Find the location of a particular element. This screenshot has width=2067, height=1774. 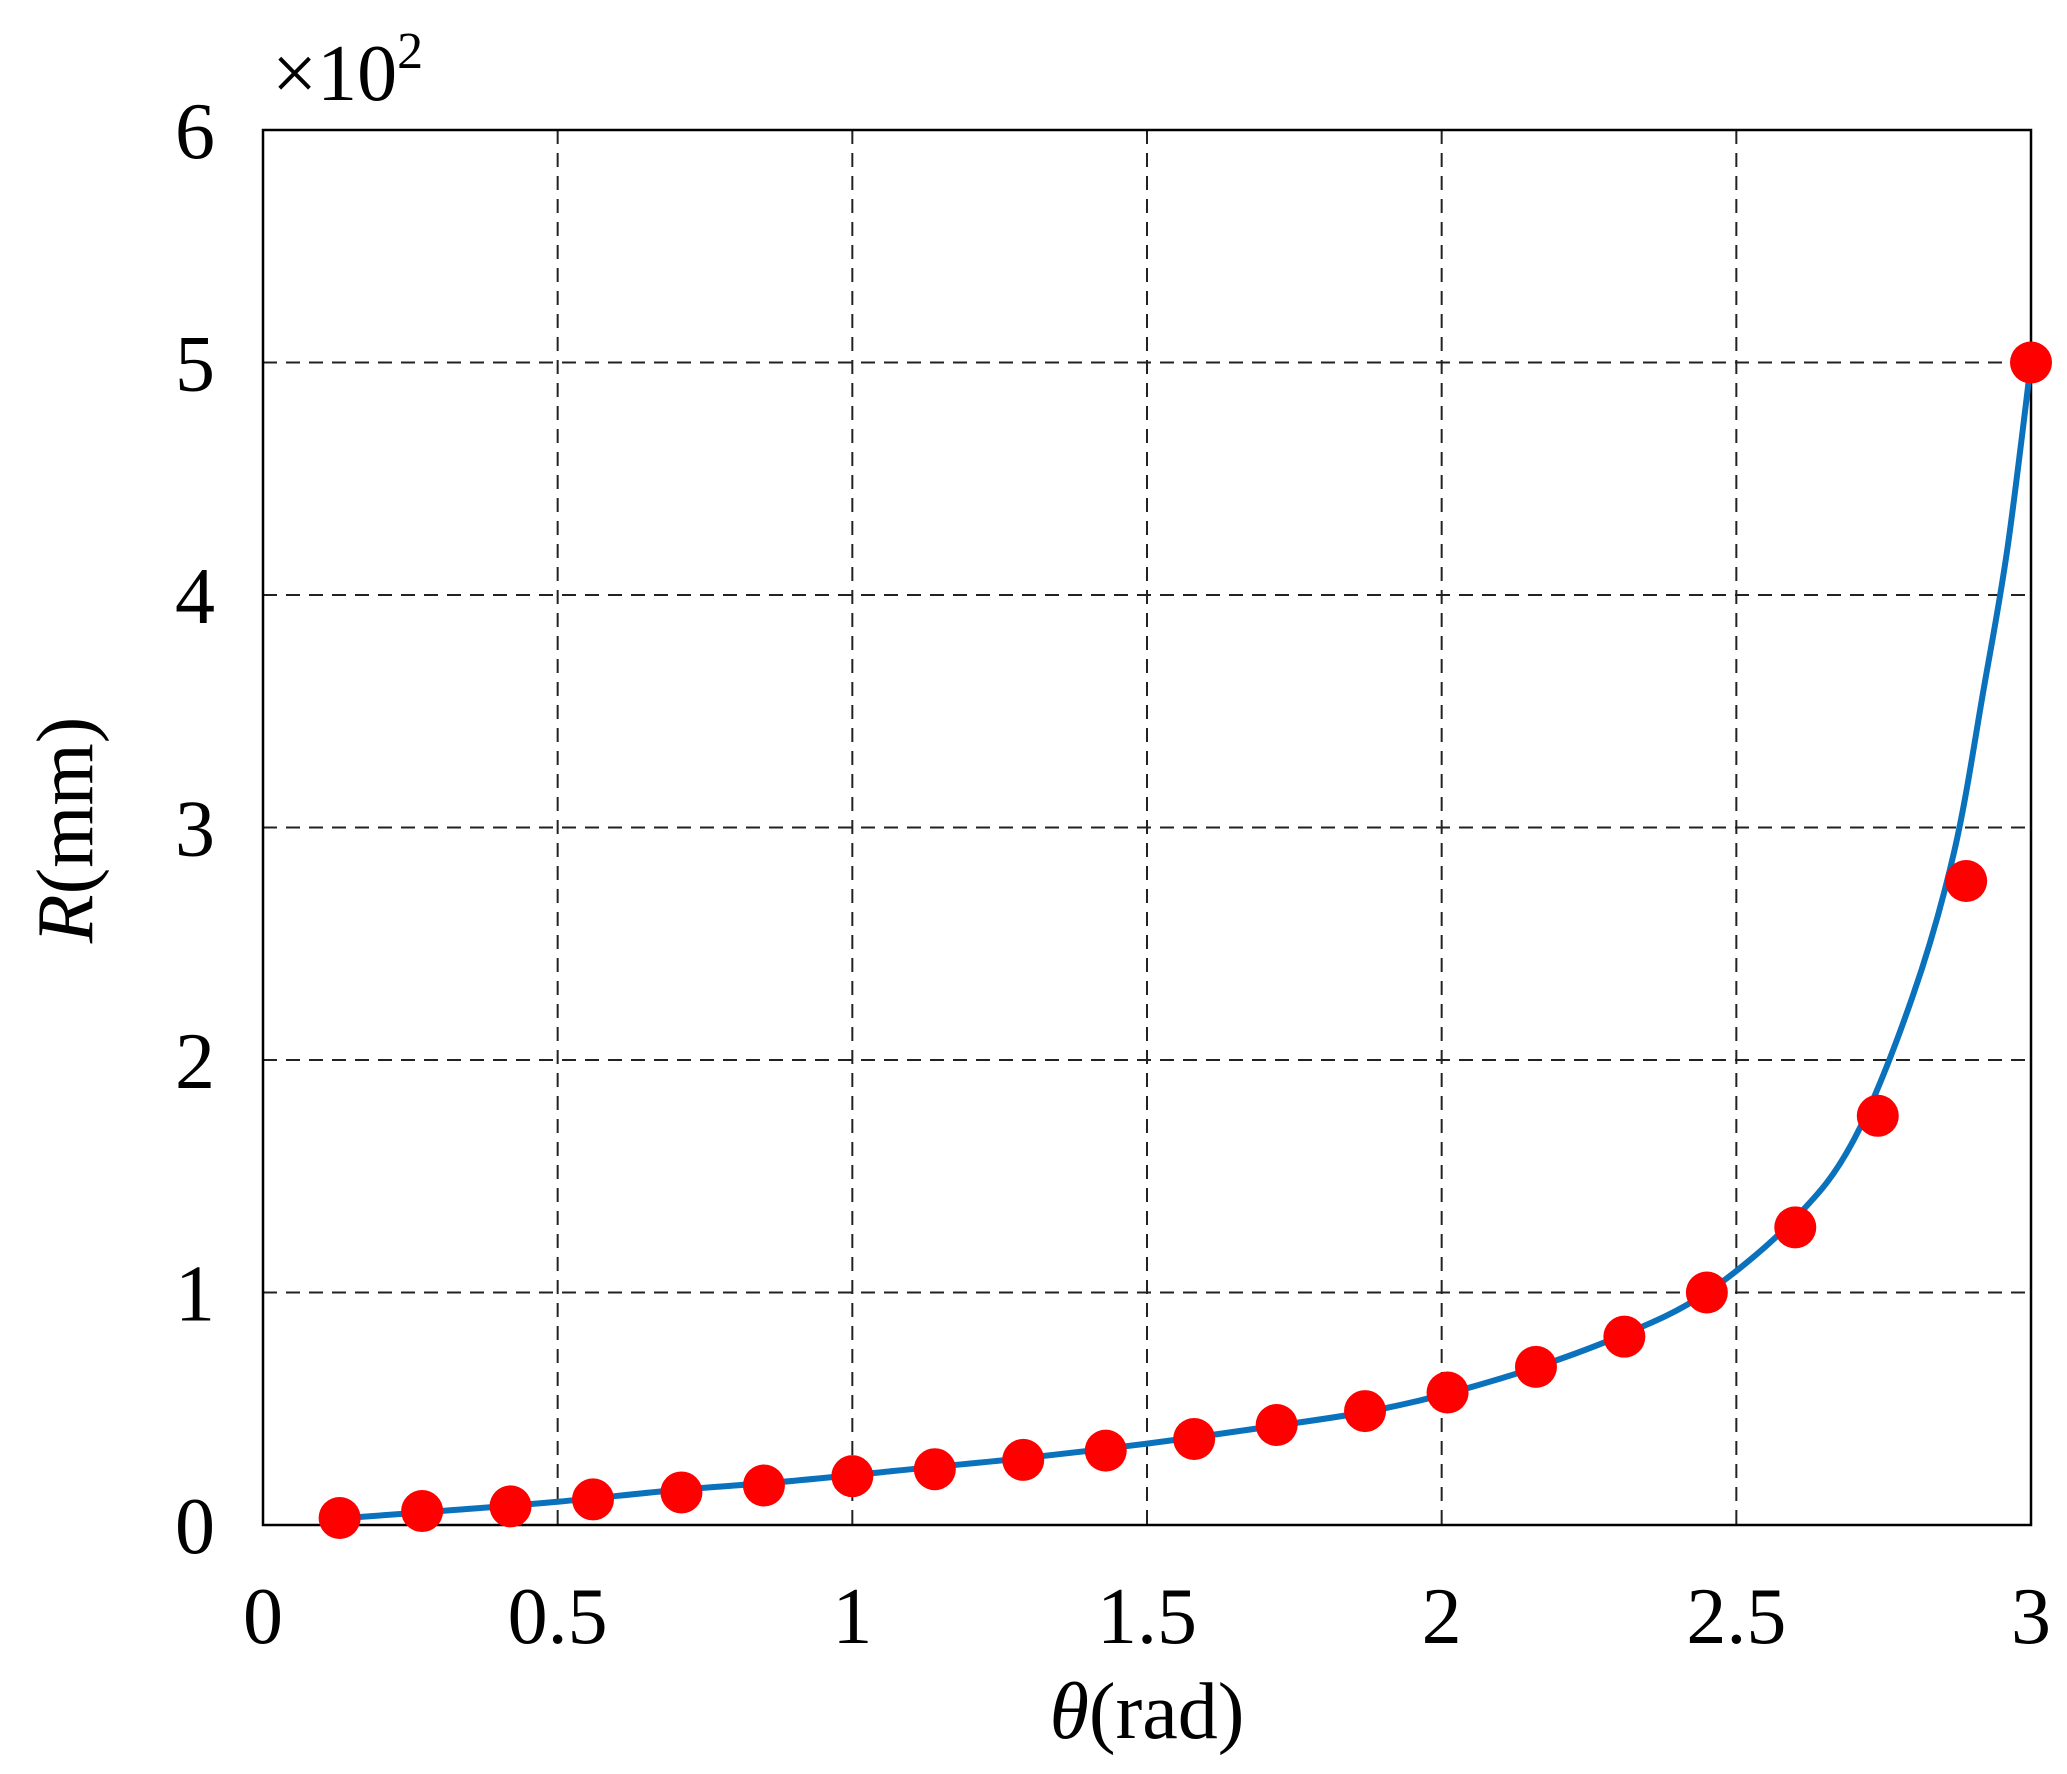

x-axis-symbol: θ is located at coordinates (1069, 1712).